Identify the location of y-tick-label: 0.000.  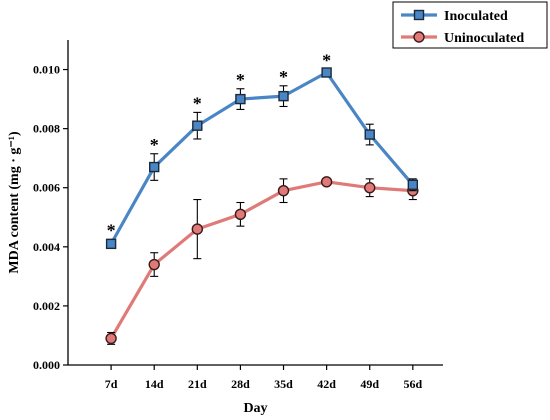
(46, 365).